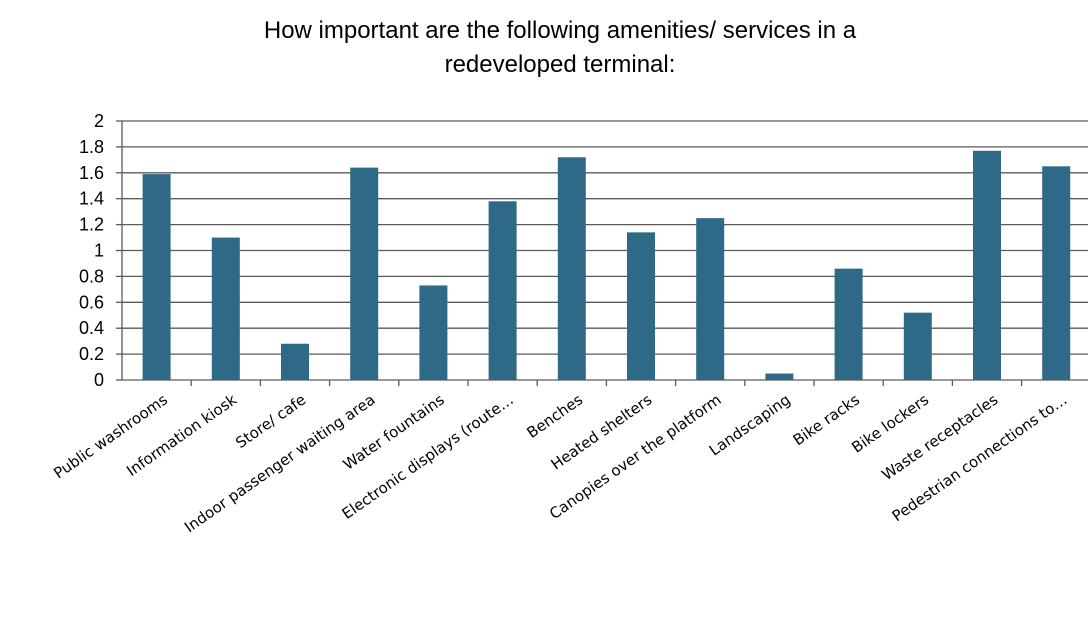 The height and width of the screenshot is (642, 1088). I want to click on y-tick-label: 0.8, so click(91, 276).